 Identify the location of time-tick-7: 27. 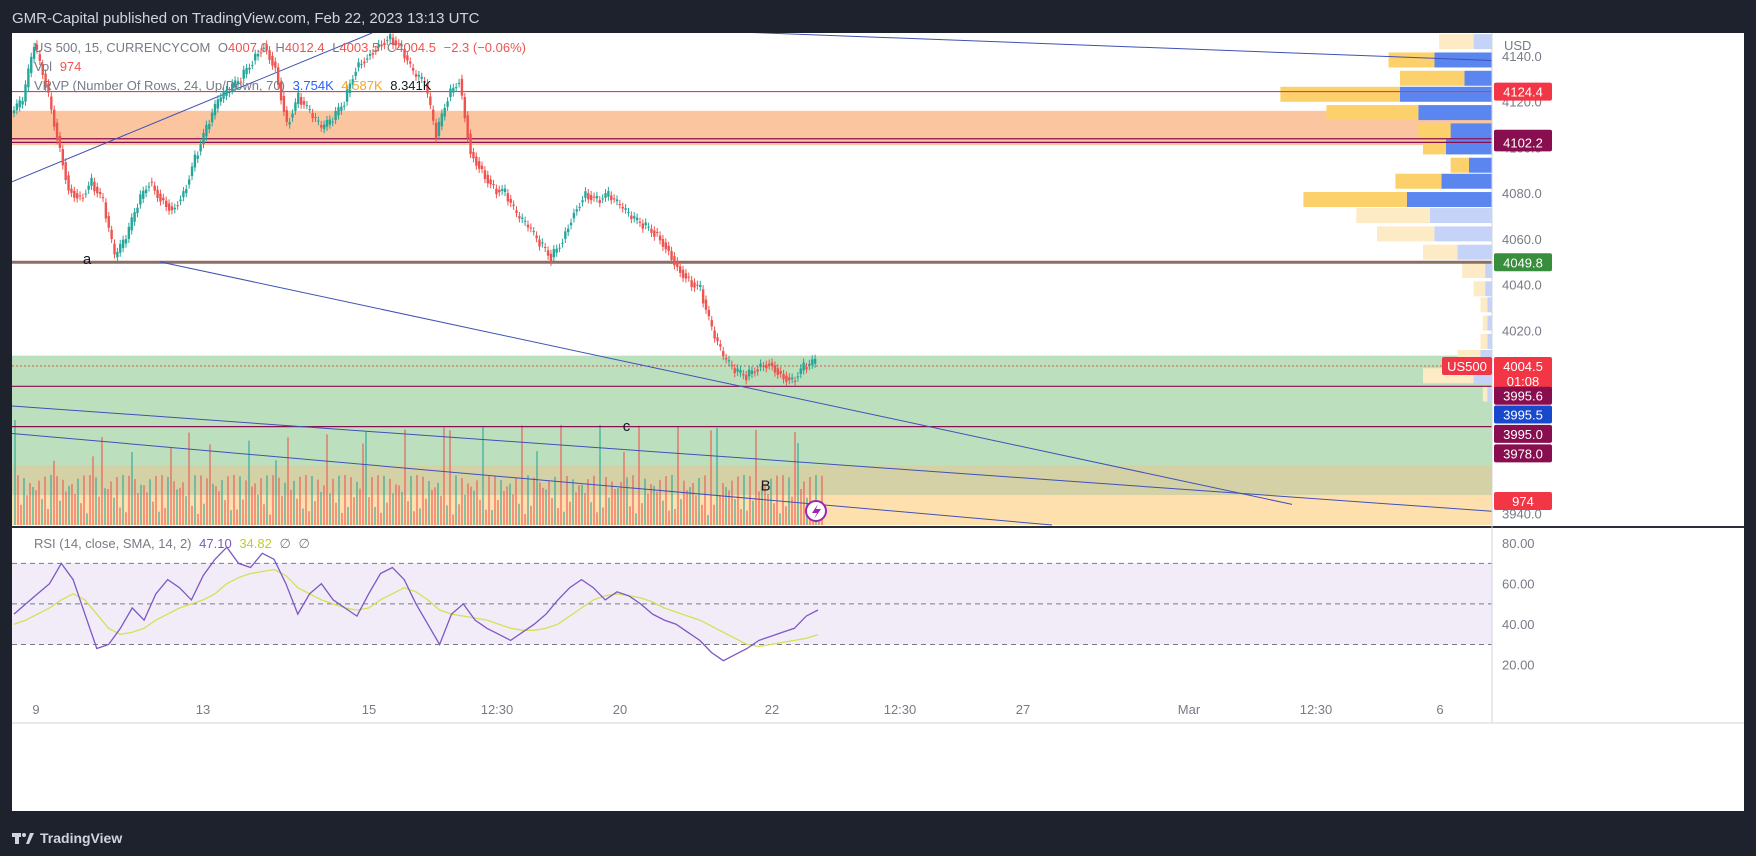
(1023, 709).